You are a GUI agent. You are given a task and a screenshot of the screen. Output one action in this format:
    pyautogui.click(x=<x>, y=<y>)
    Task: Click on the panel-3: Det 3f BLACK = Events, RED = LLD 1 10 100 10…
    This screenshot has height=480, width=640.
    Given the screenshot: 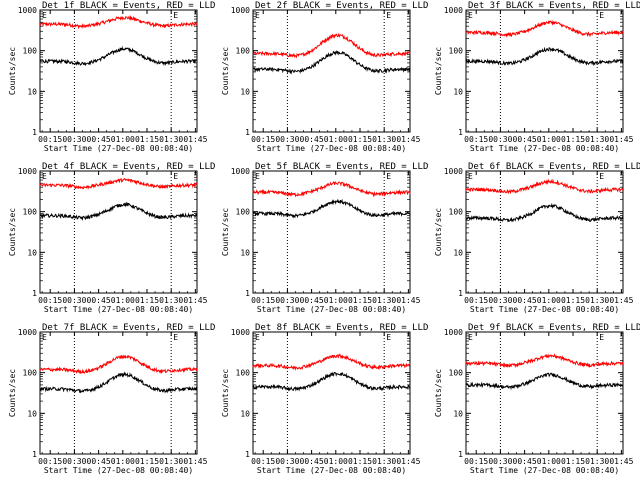 What is the action you would take?
    pyautogui.click(x=537, y=77)
    